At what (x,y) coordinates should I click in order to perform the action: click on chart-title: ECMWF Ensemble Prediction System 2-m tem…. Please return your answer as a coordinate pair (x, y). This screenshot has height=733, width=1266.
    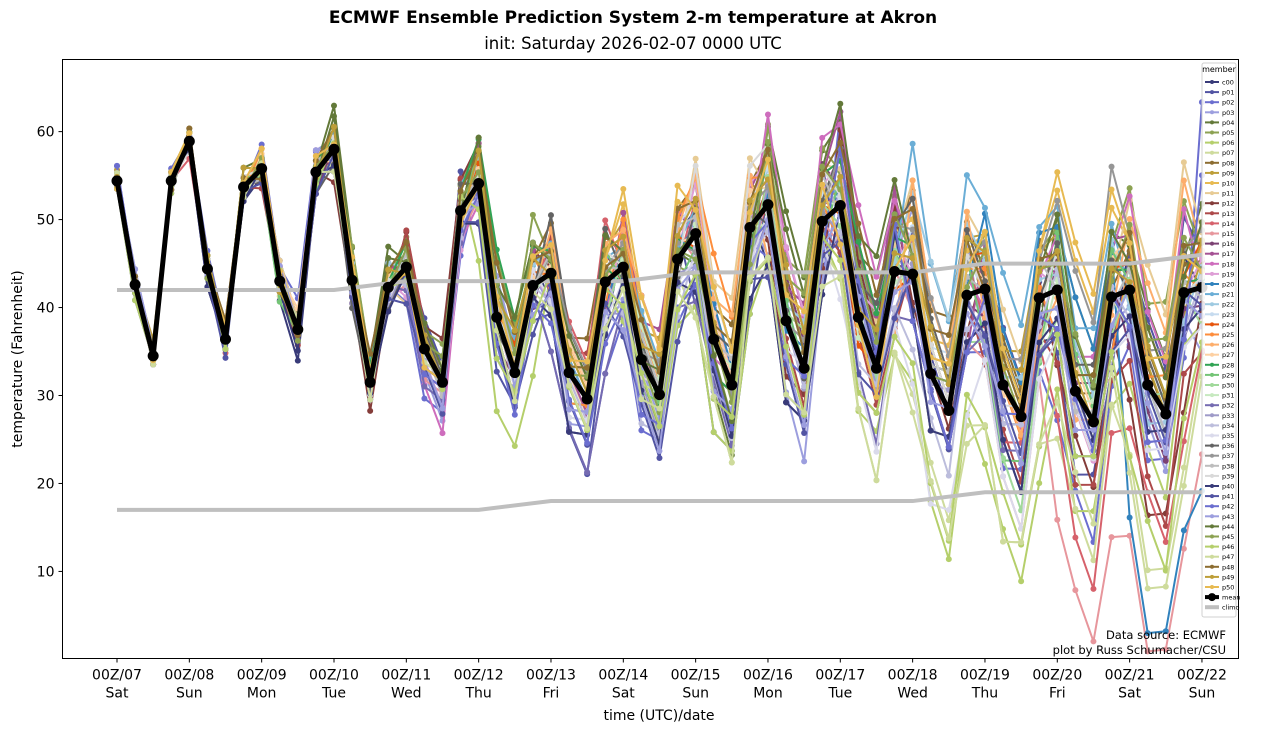
    Looking at the image, I should click on (633, 18).